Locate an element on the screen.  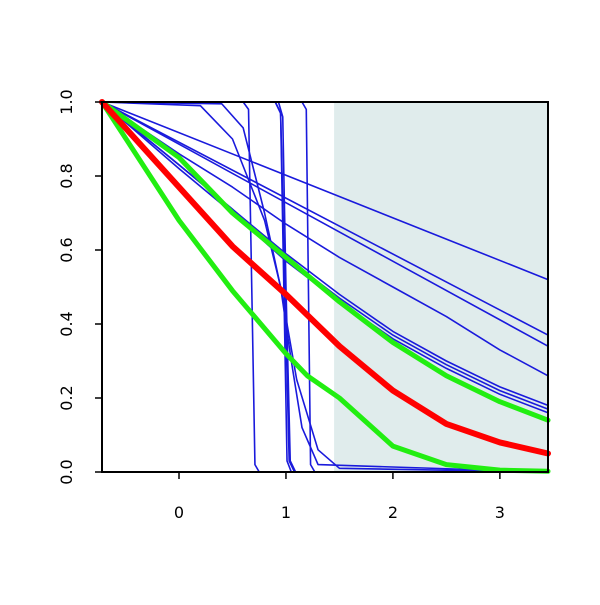
y-tick-label-4: 0.8 is located at coordinates (66, 175).